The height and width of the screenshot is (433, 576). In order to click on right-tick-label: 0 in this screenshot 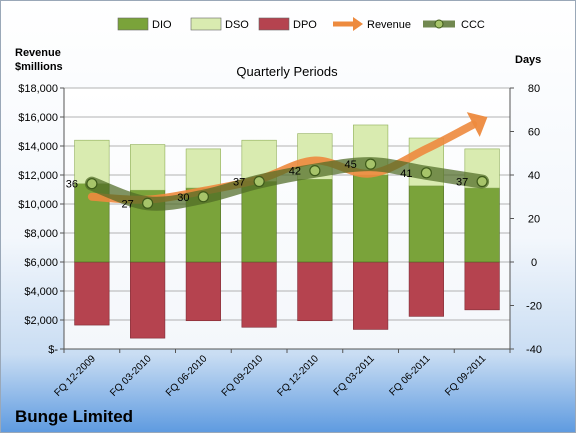, I will do `click(534, 263)`.